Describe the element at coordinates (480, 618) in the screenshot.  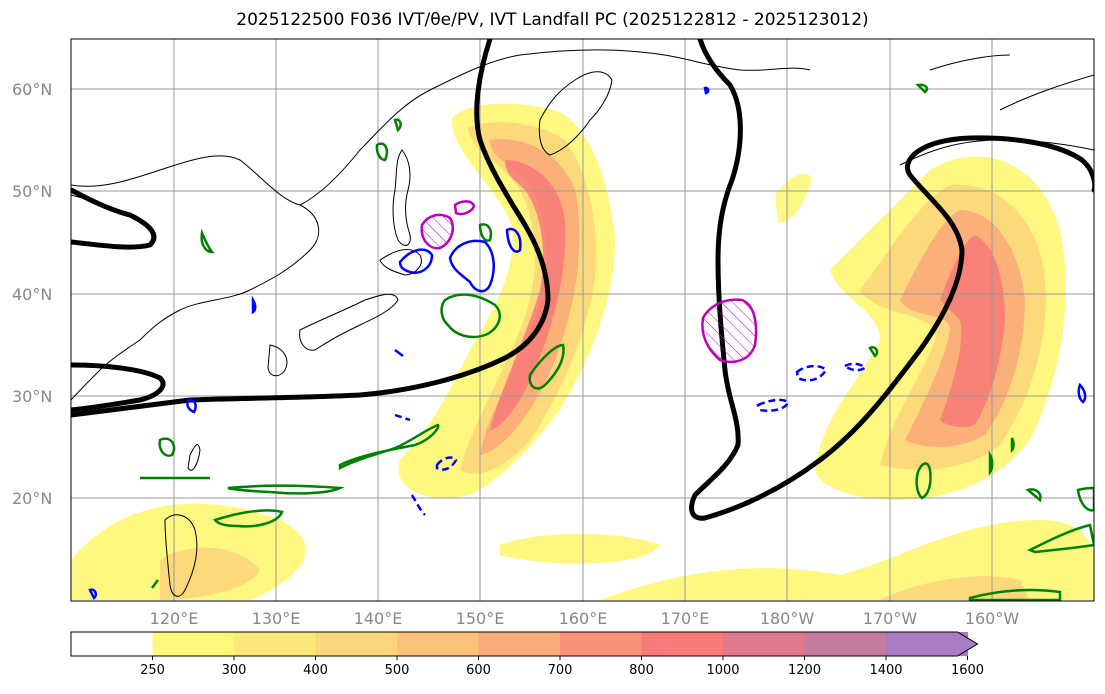
I see `lon-label: 150°E` at that location.